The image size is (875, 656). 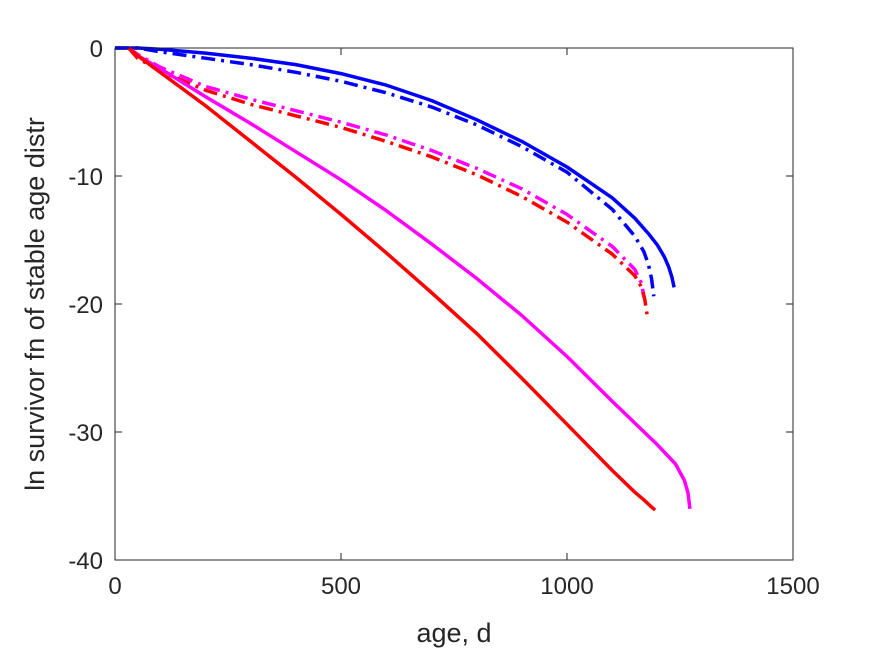 I want to click on y-tick-label: 0, so click(x=96, y=49).